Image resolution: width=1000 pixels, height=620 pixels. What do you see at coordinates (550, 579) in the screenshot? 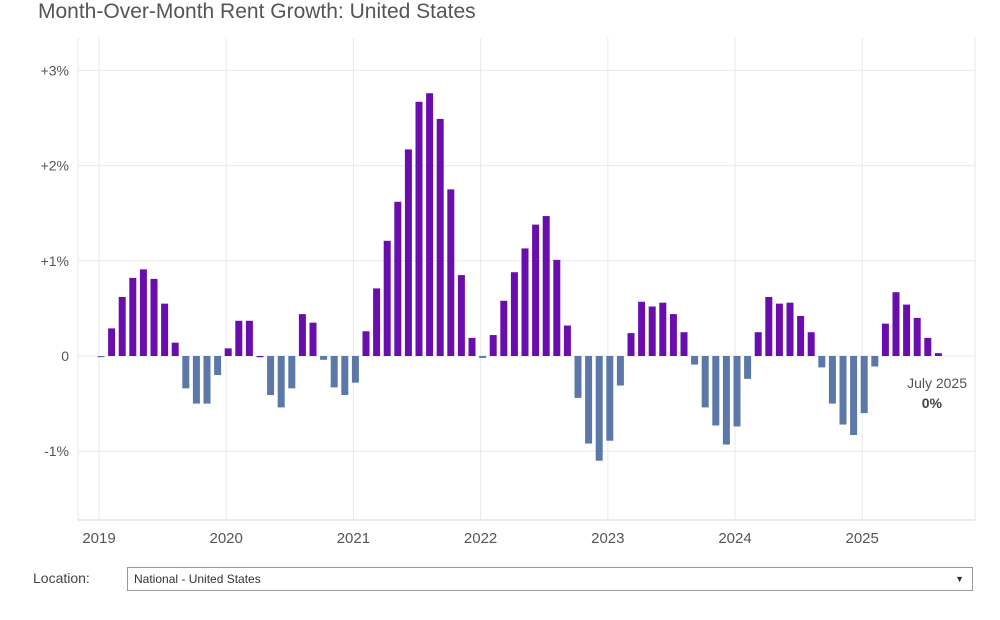
I see `location-dropdown: National - United States ▼` at bounding box center [550, 579].